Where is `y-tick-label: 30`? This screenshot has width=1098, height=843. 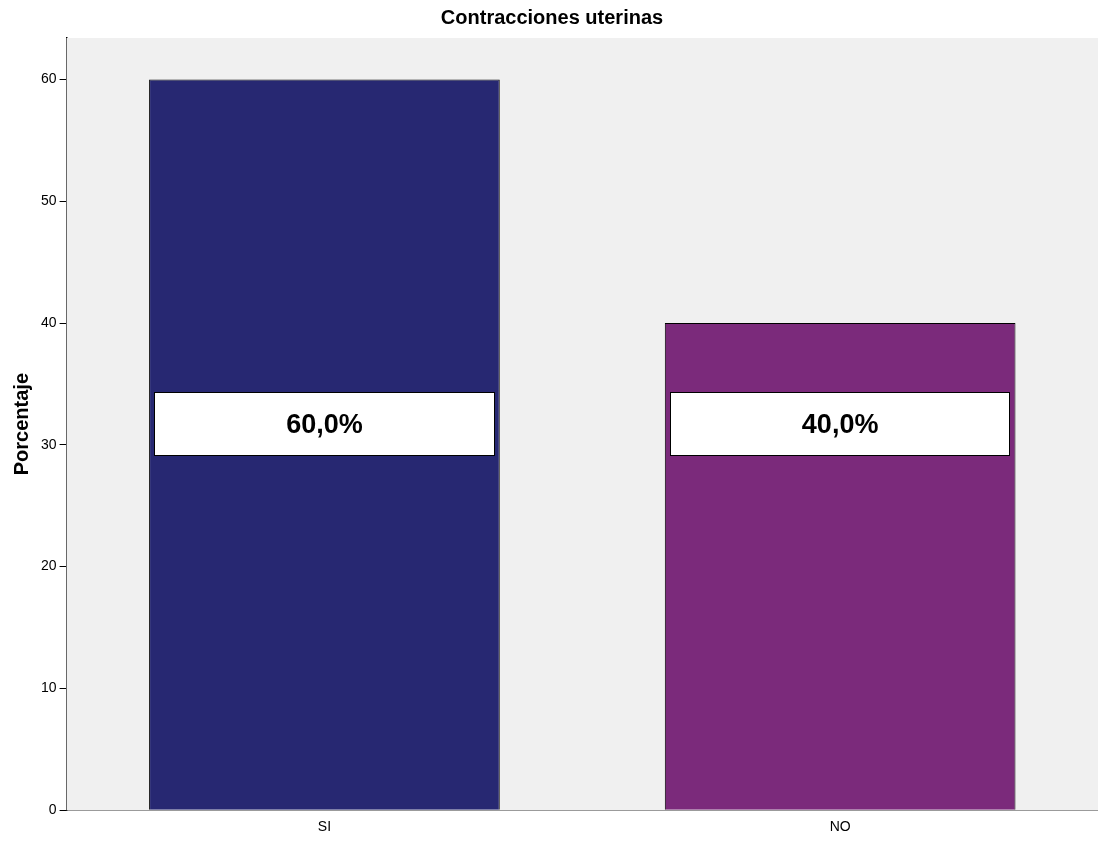
y-tick-label: 30 is located at coordinates (48, 443).